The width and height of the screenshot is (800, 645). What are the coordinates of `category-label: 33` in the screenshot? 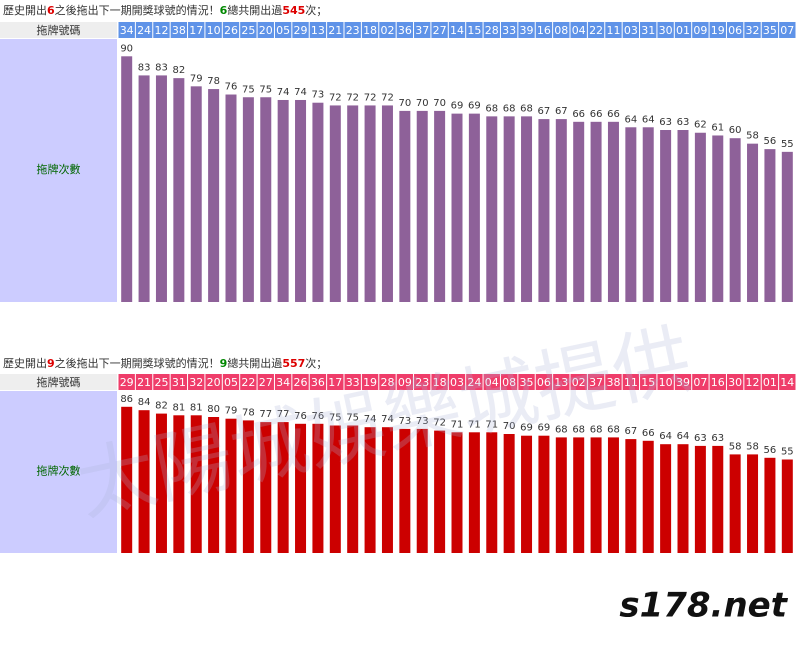 It's located at (353, 382).